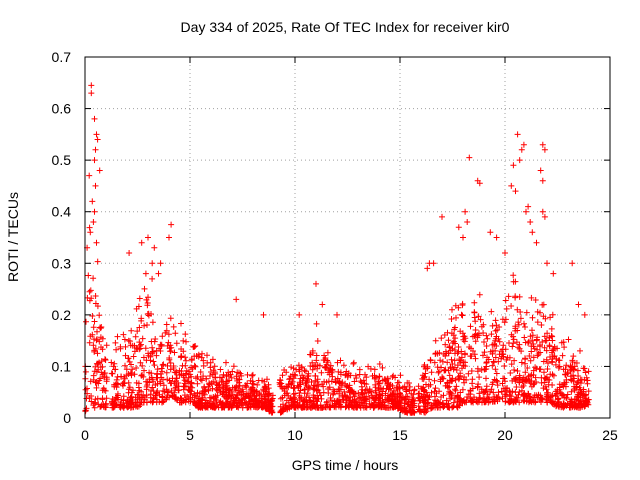 This screenshot has width=640, height=480. What do you see at coordinates (62, 160) in the screenshot?
I see `y-tick-label: 0.5` at bounding box center [62, 160].